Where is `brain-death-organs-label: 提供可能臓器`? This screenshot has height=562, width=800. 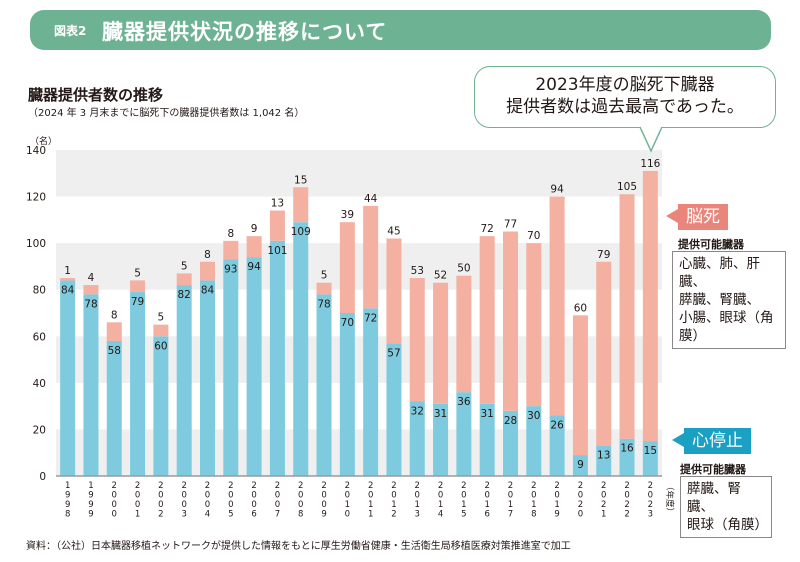
brain-death-organs-label: 提供可能臓器 is located at coordinates (711, 244).